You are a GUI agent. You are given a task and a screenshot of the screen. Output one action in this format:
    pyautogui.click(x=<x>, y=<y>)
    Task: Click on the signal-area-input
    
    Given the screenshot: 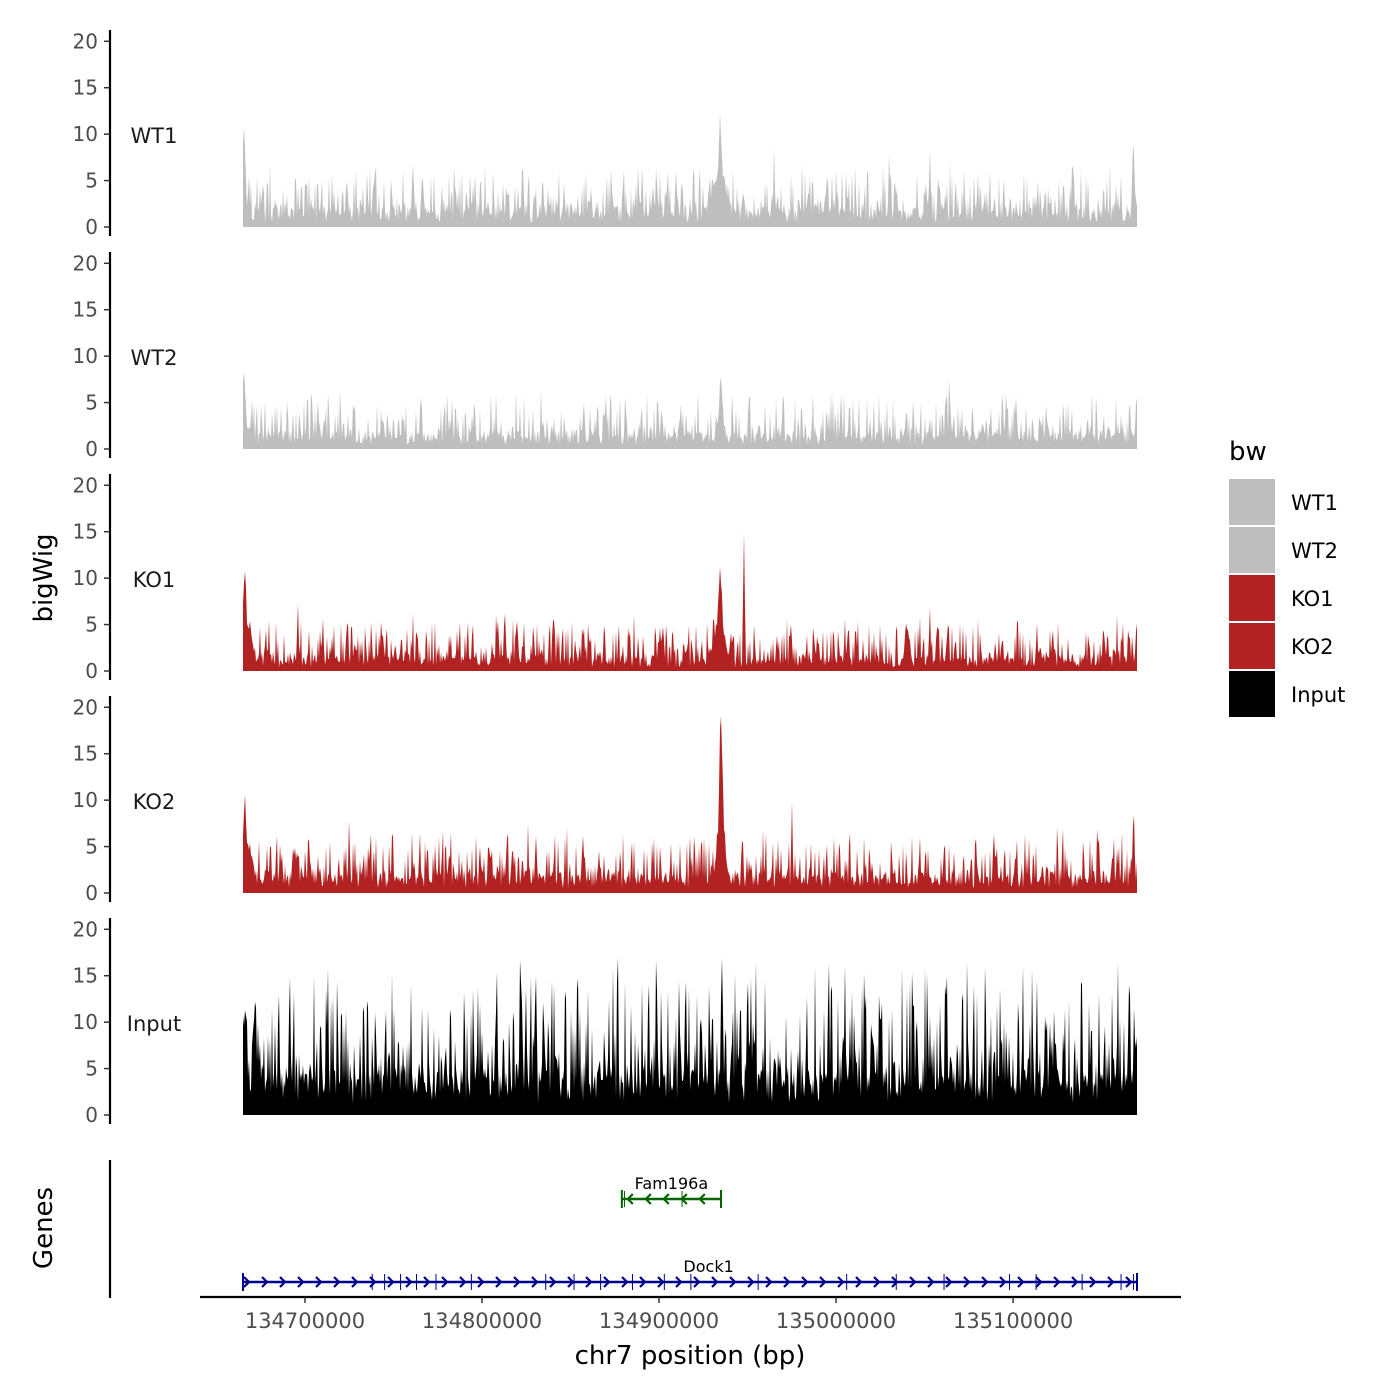 What is the action you would take?
    pyautogui.click(x=690, y=1036)
    